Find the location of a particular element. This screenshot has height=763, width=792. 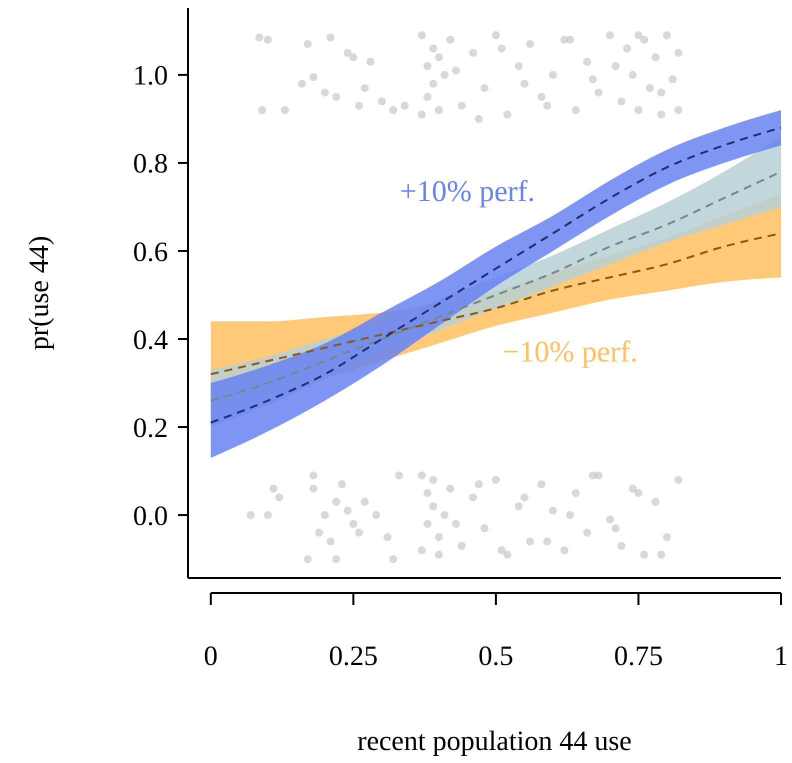

y-tick-label: 0.2 is located at coordinates (150, 428).